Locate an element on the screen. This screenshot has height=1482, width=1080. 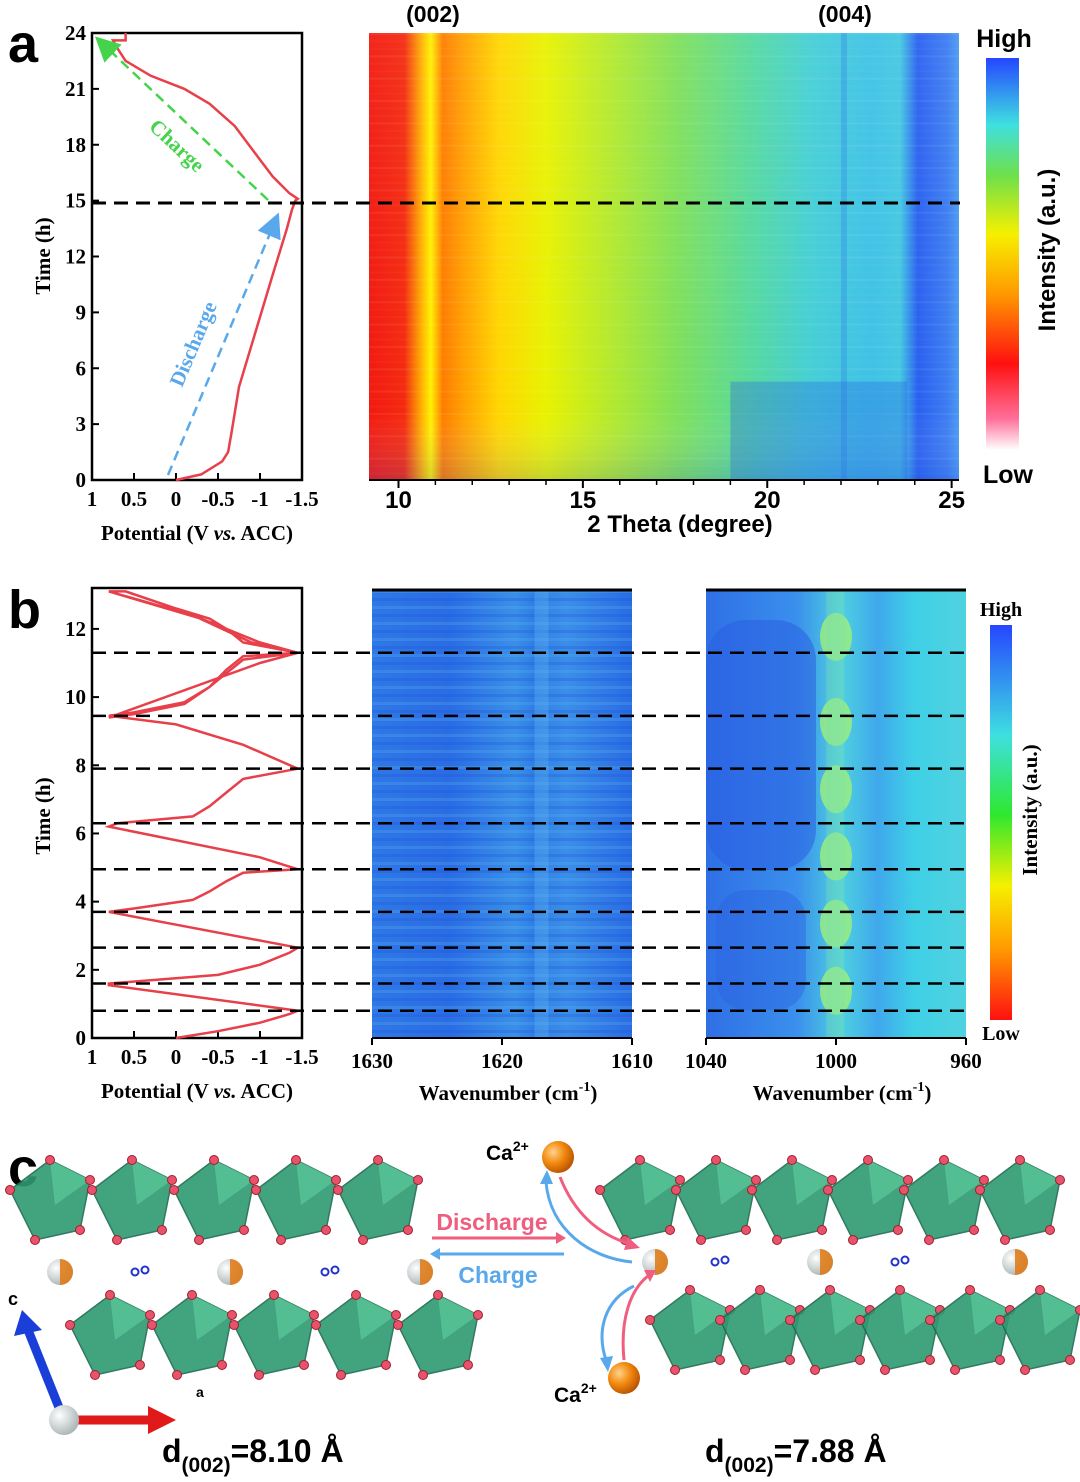
charge-arrow-label: Charge is located at coordinates (177, 145).